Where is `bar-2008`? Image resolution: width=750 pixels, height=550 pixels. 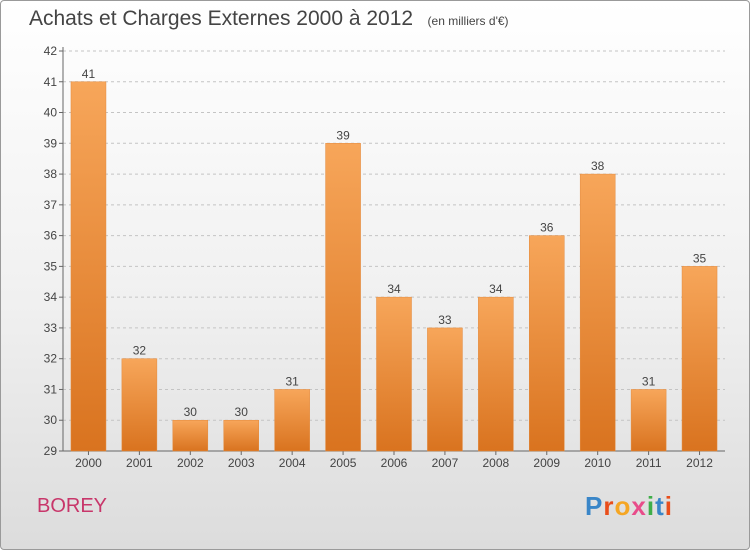 bar-2008 is located at coordinates (496, 374).